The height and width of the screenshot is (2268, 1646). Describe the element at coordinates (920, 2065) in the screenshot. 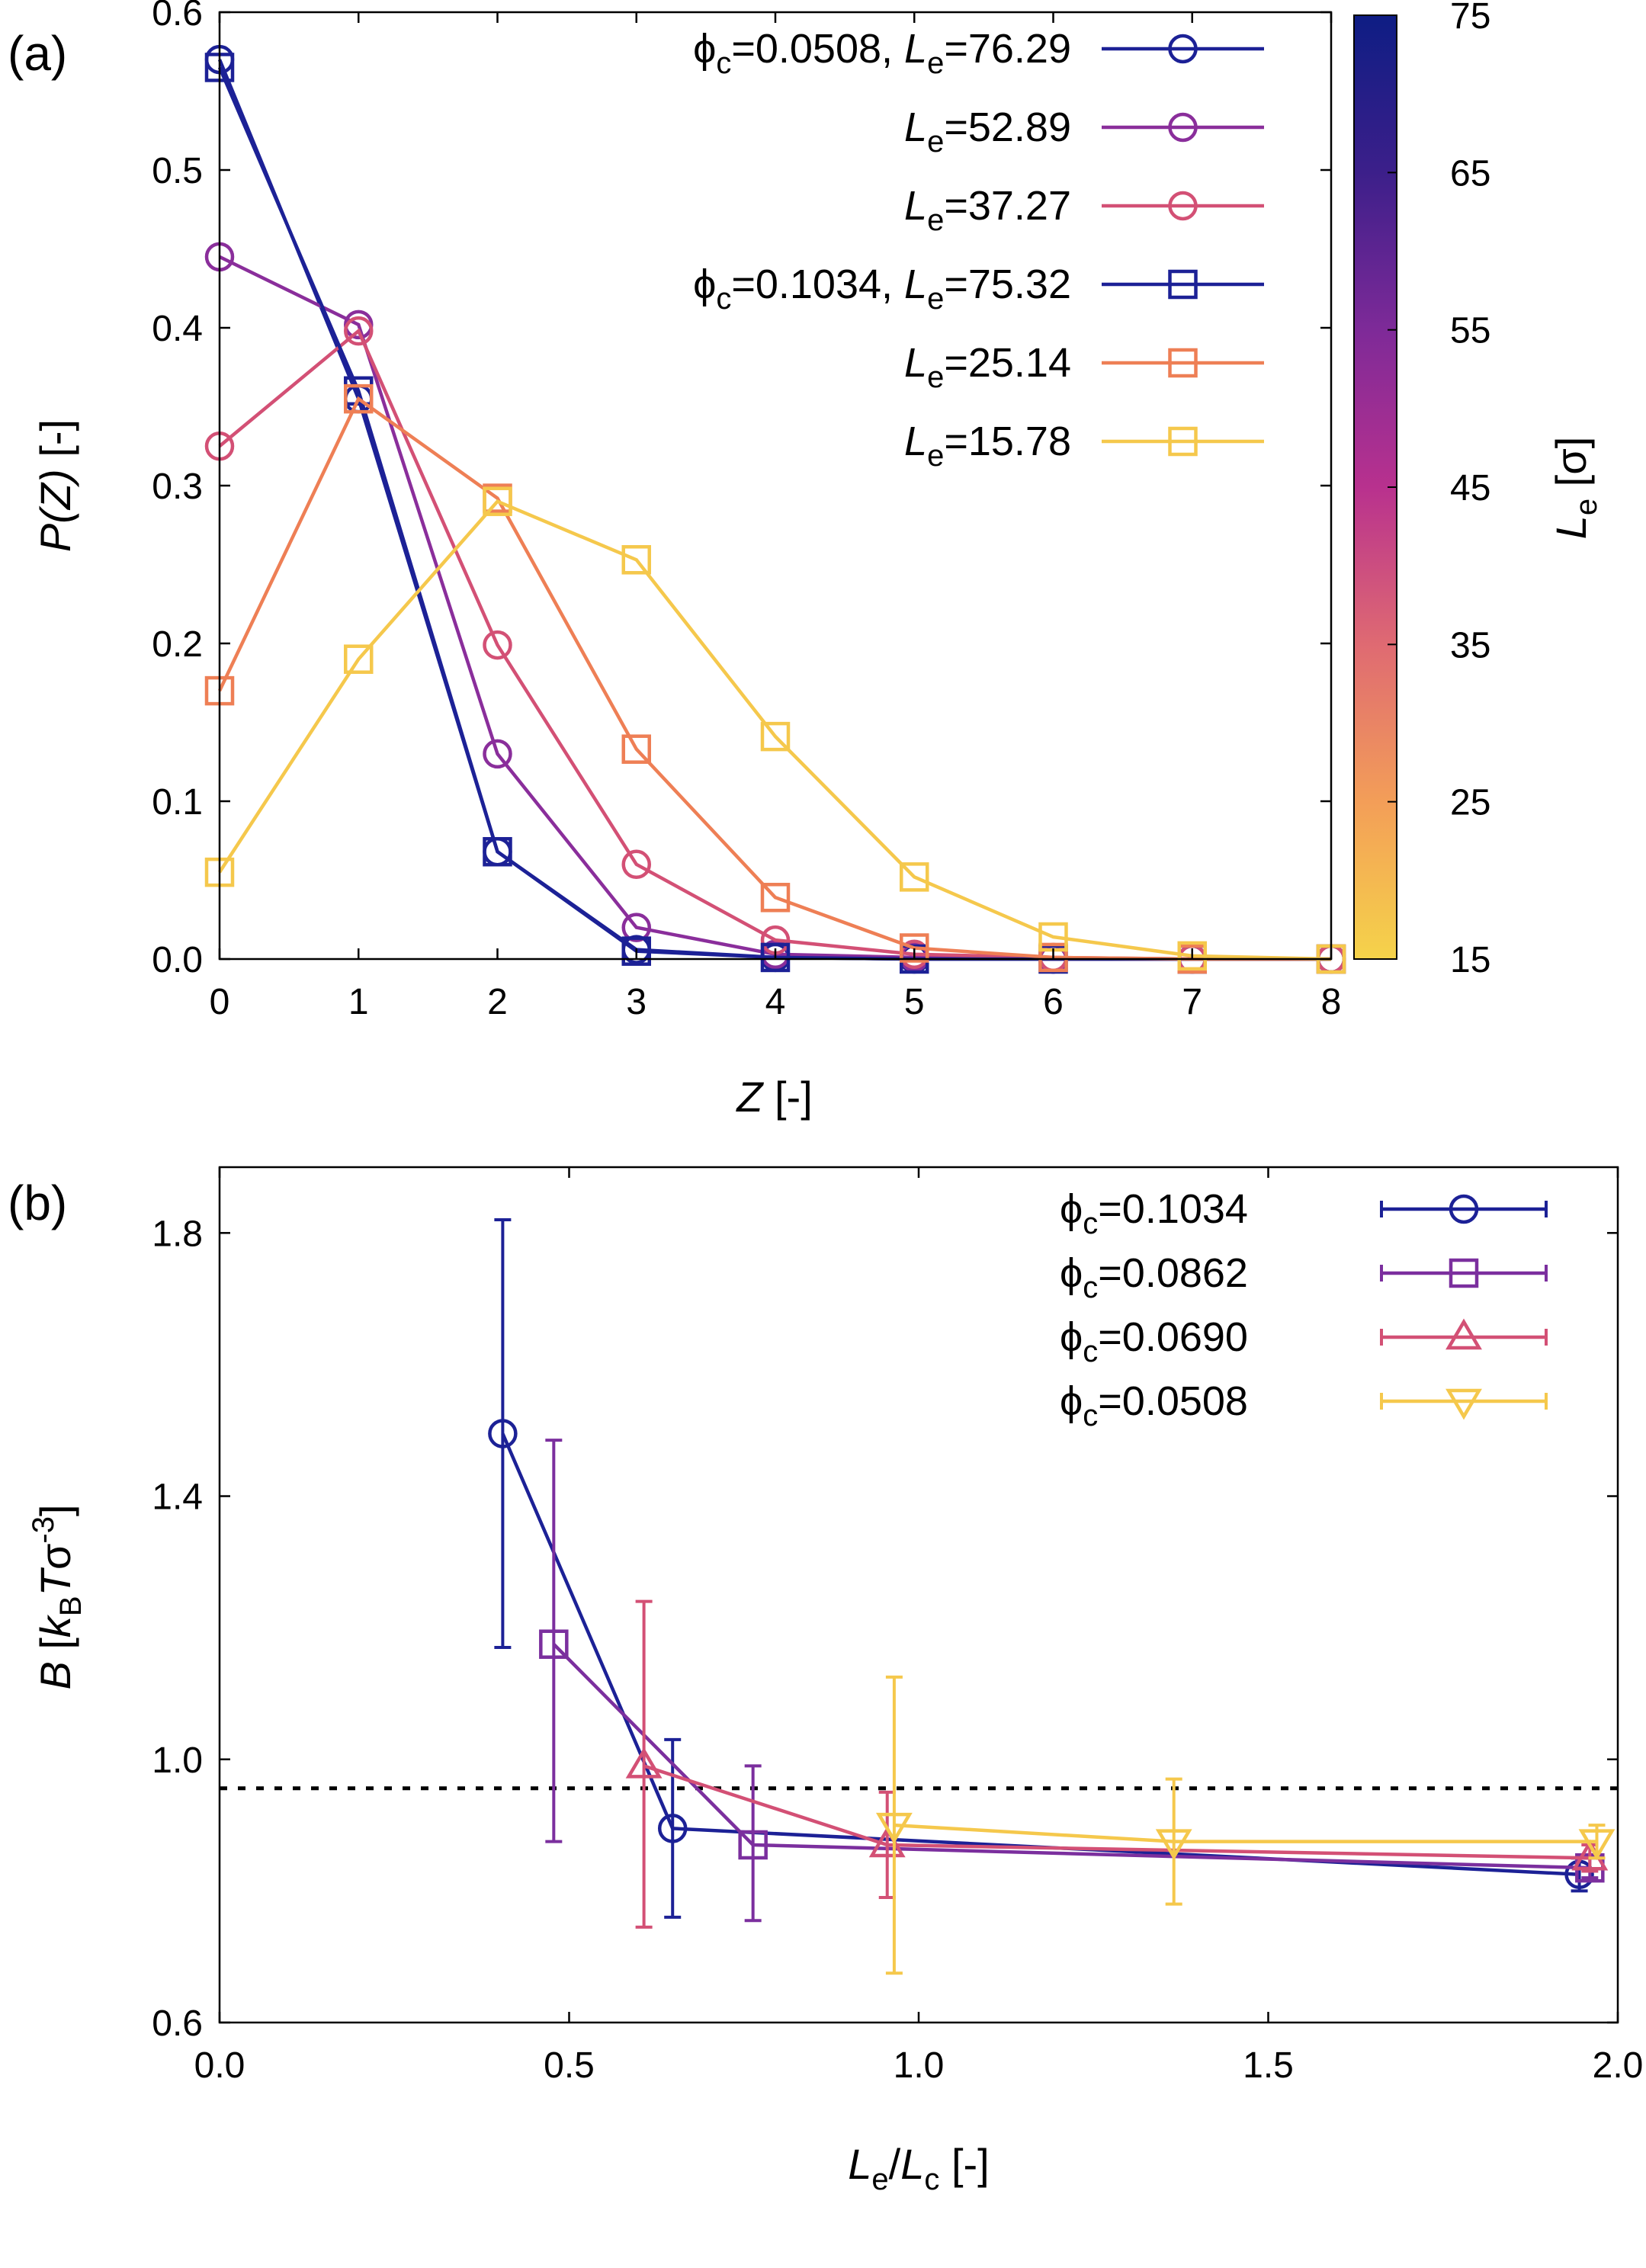

I see `b-xtick-label: 1.0` at that location.